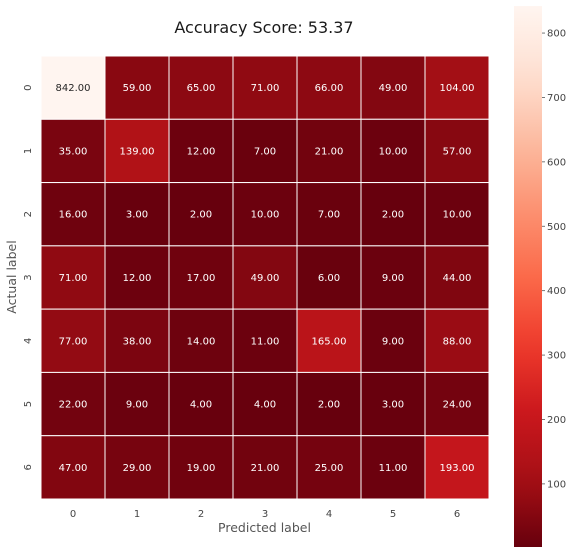  I want to click on cell-value-label: 104.00, so click(457, 88).